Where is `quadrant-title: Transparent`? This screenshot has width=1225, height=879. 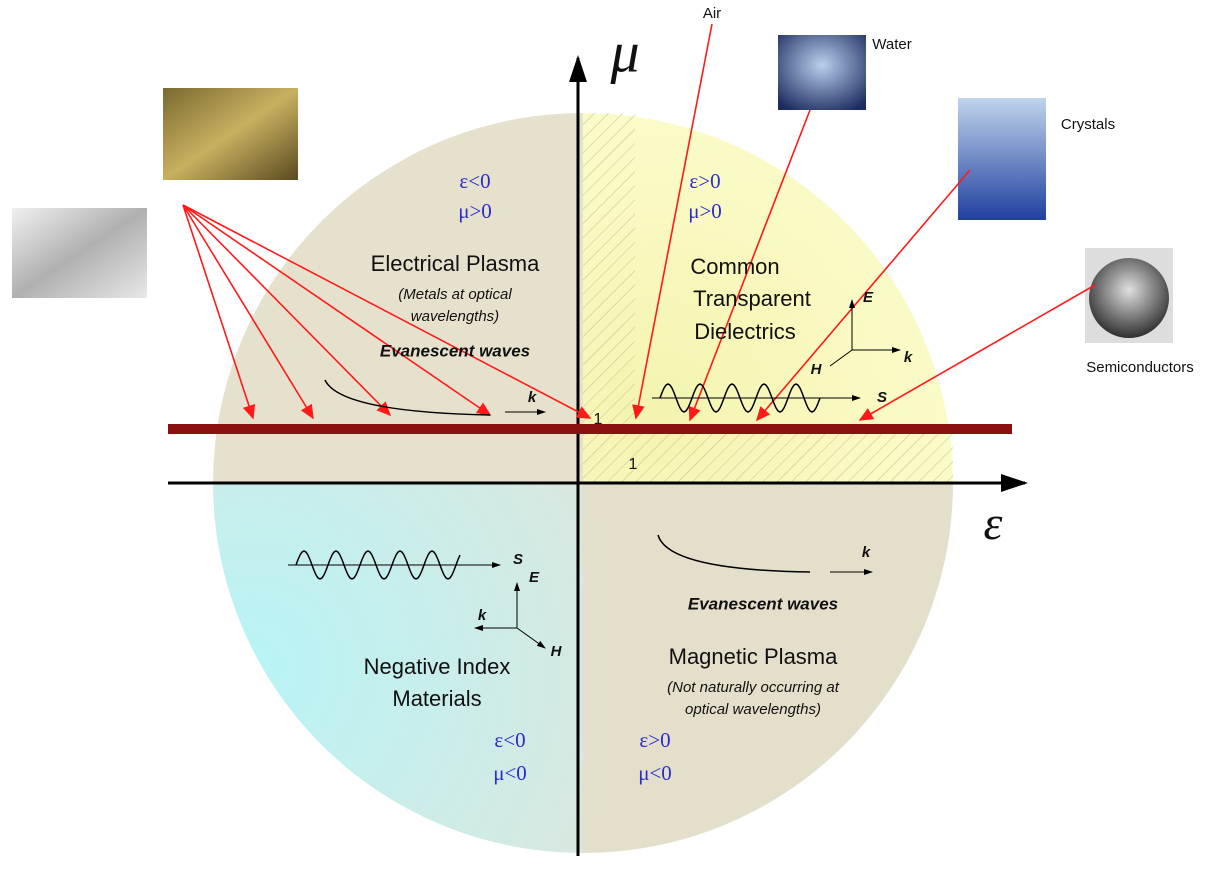 quadrant-title: Transparent is located at coordinates (752, 298).